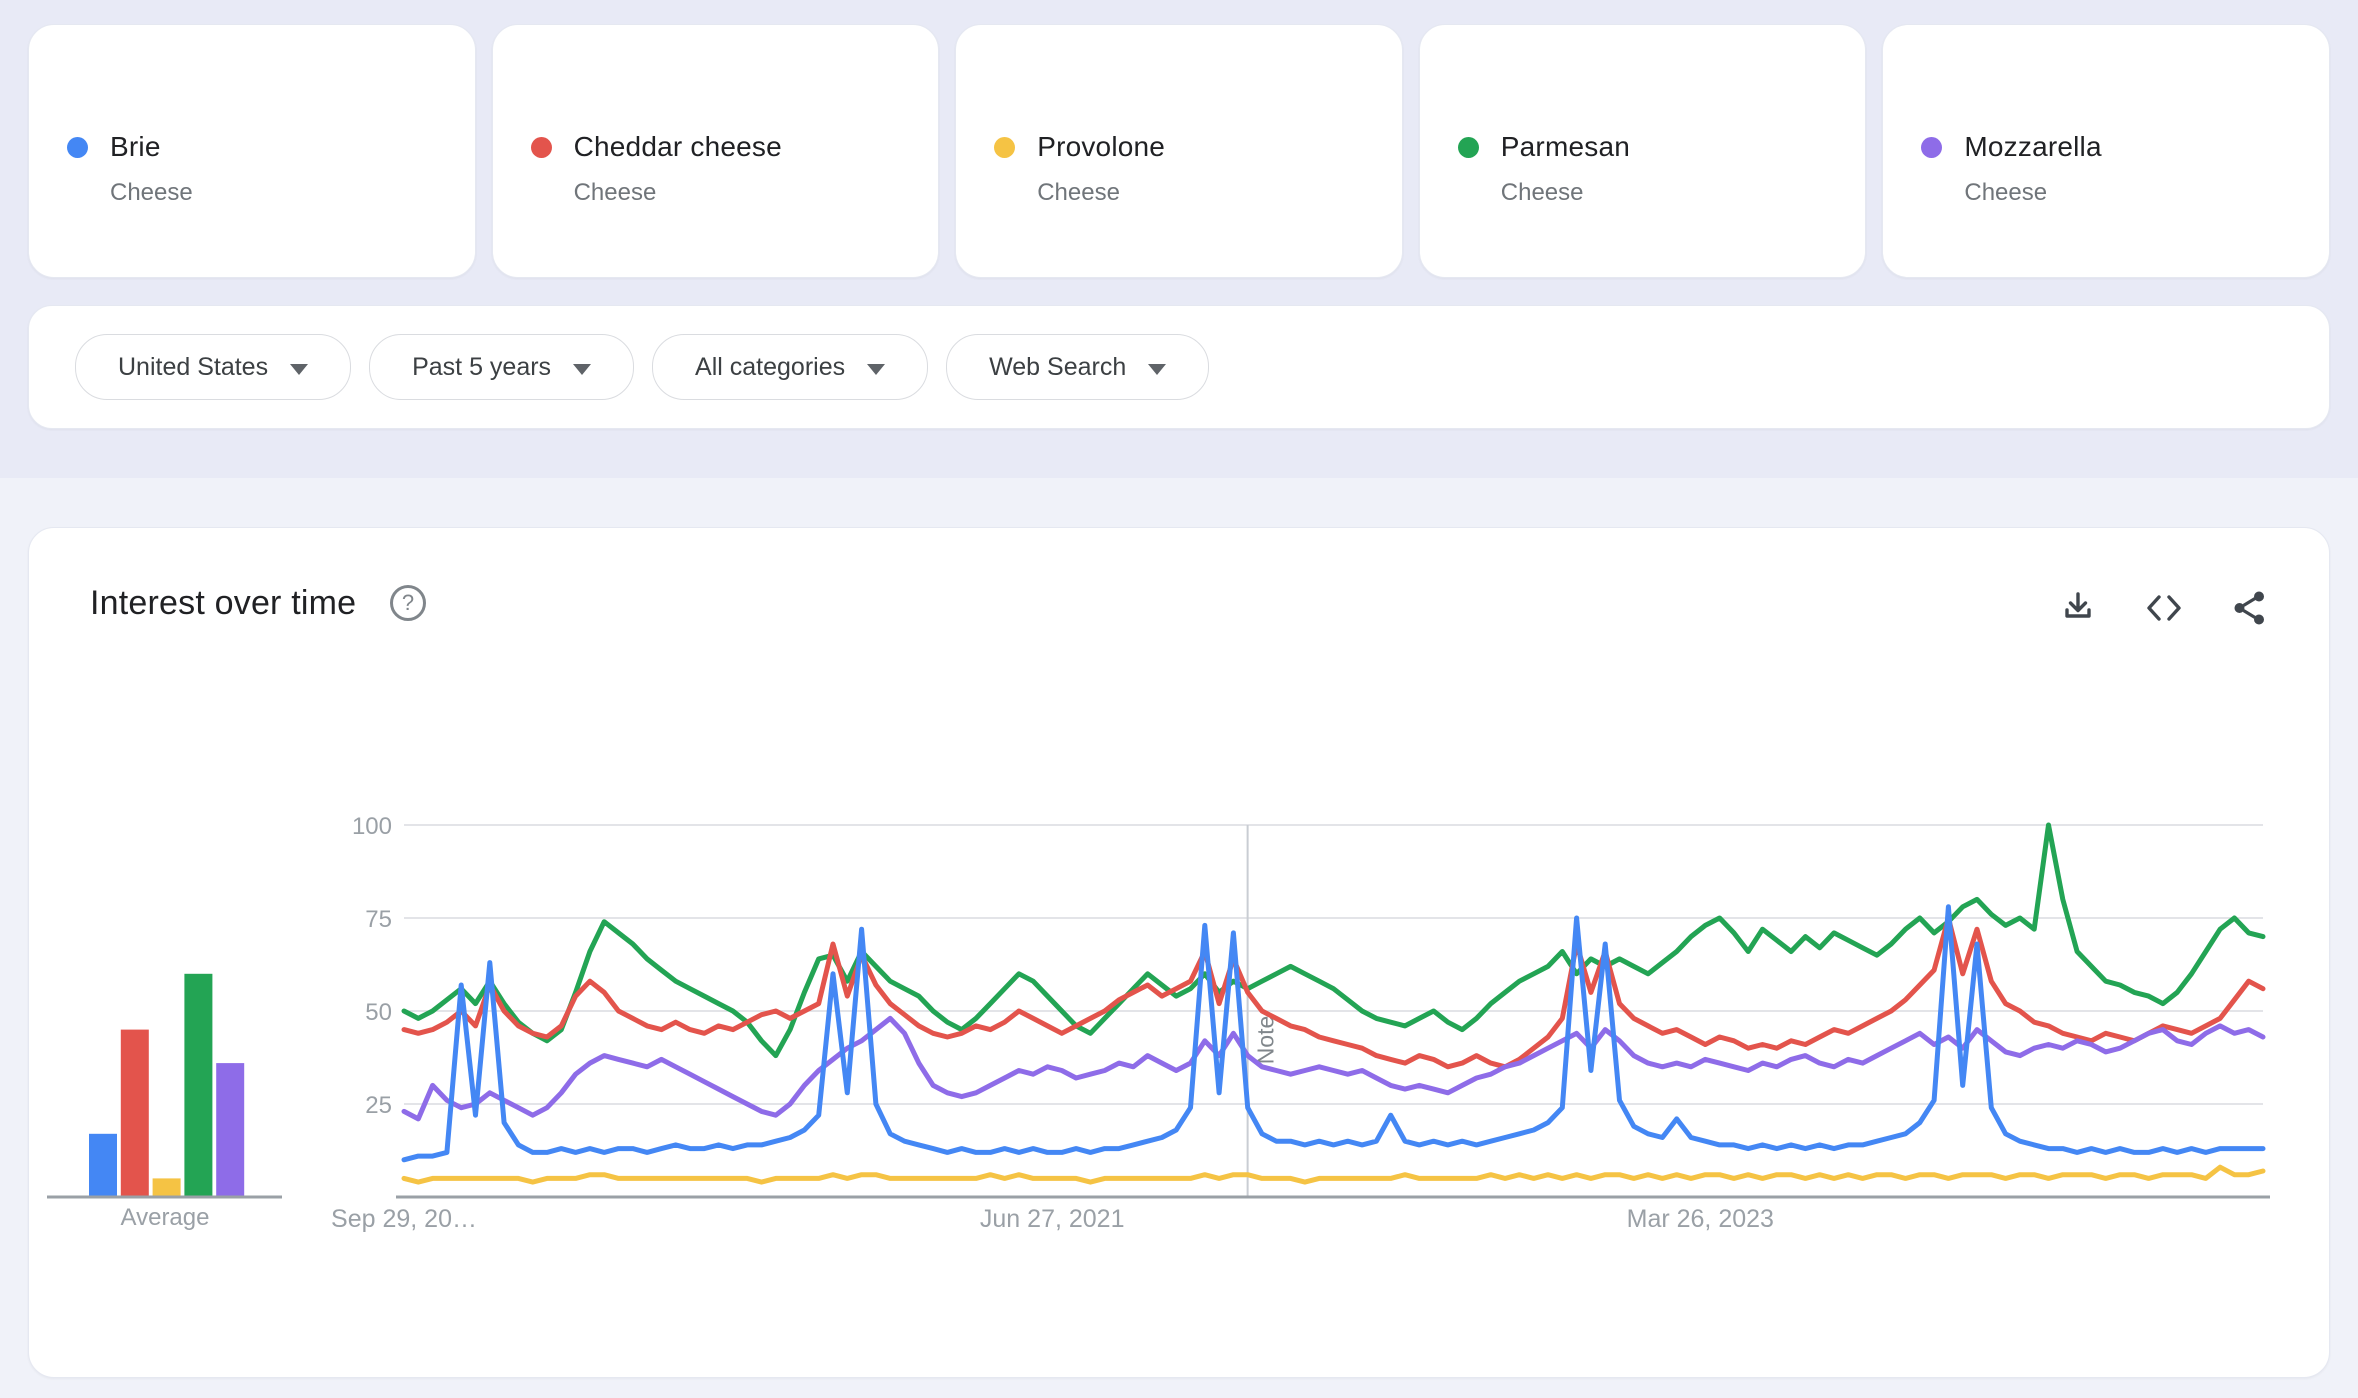  I want to click on help-icon: ?, so click(408, 603).